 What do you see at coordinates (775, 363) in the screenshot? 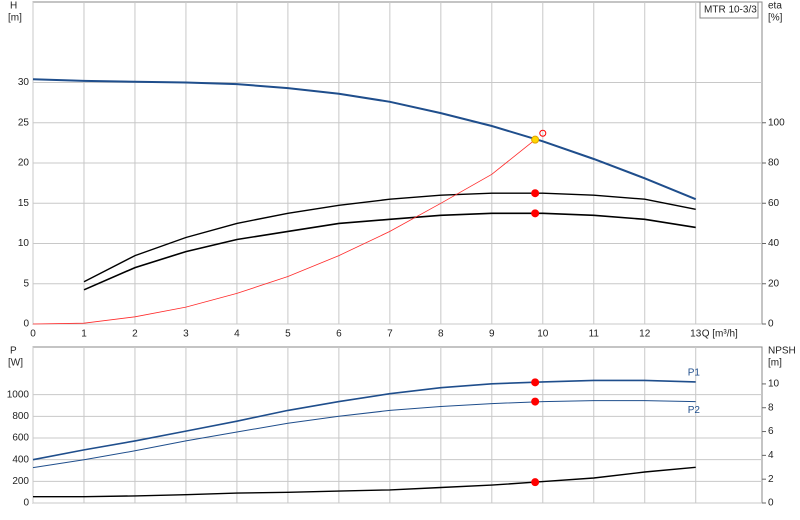
I see `y2-axis-unit: [m]` at bounding box center [775, 363].